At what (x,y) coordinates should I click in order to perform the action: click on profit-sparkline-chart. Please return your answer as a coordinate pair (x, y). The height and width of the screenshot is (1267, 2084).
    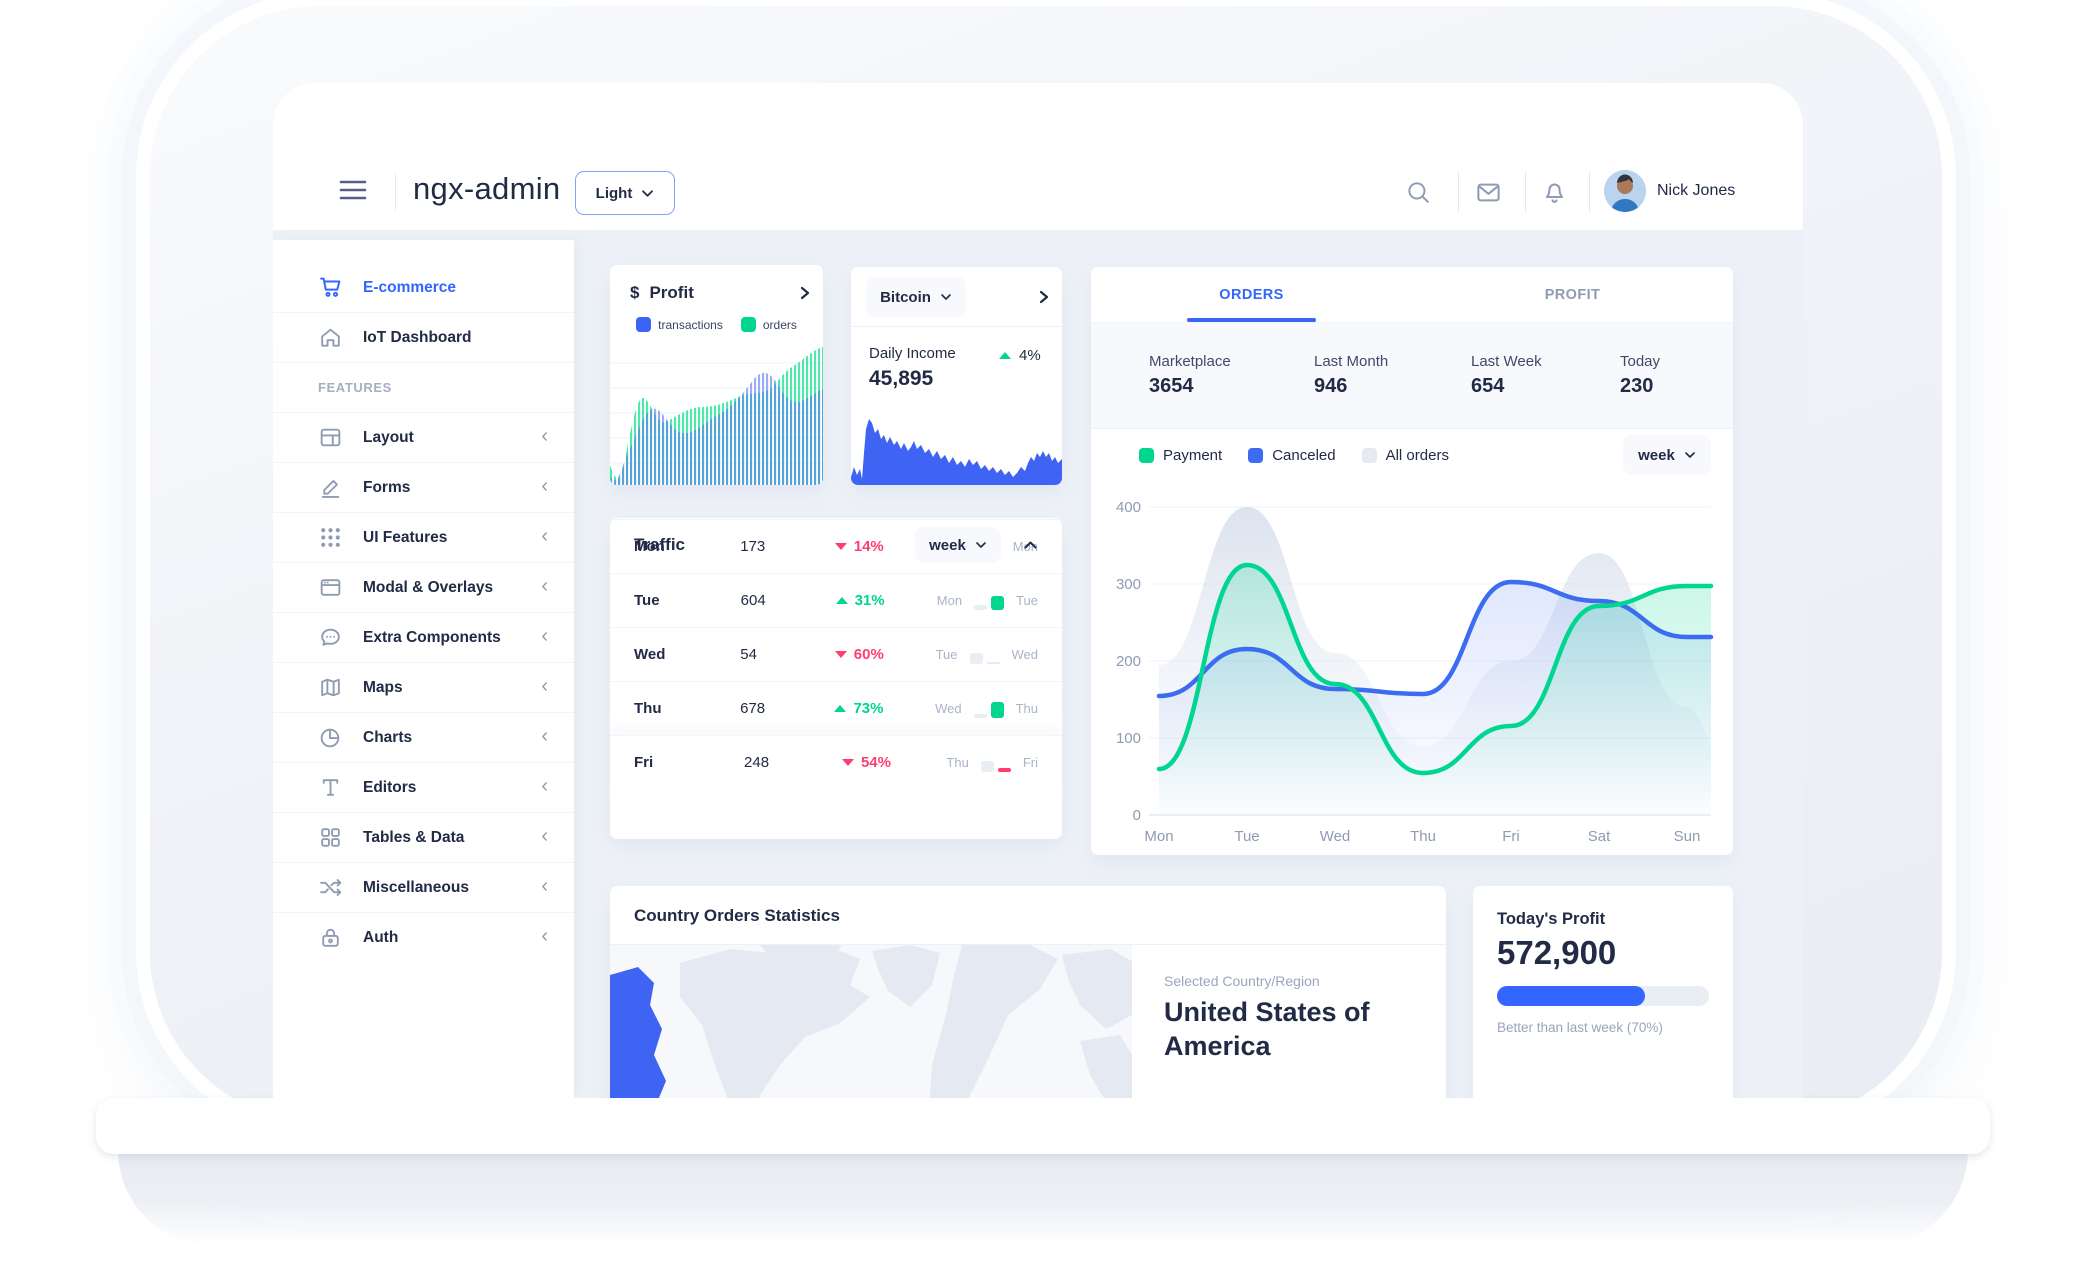
    Looking at the image, I should click on (716, 416).